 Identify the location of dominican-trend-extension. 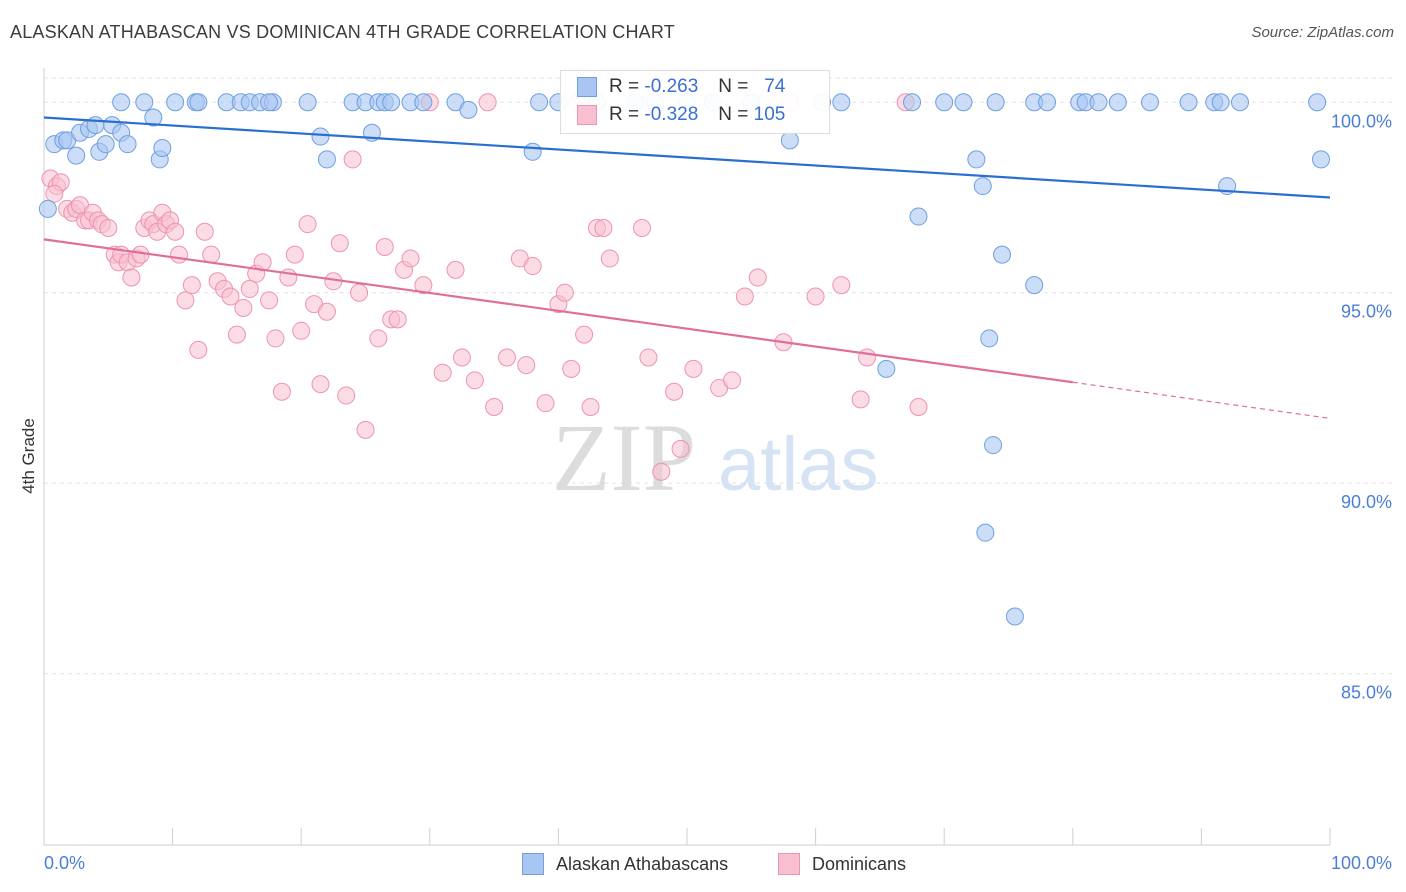
(1201, 400).